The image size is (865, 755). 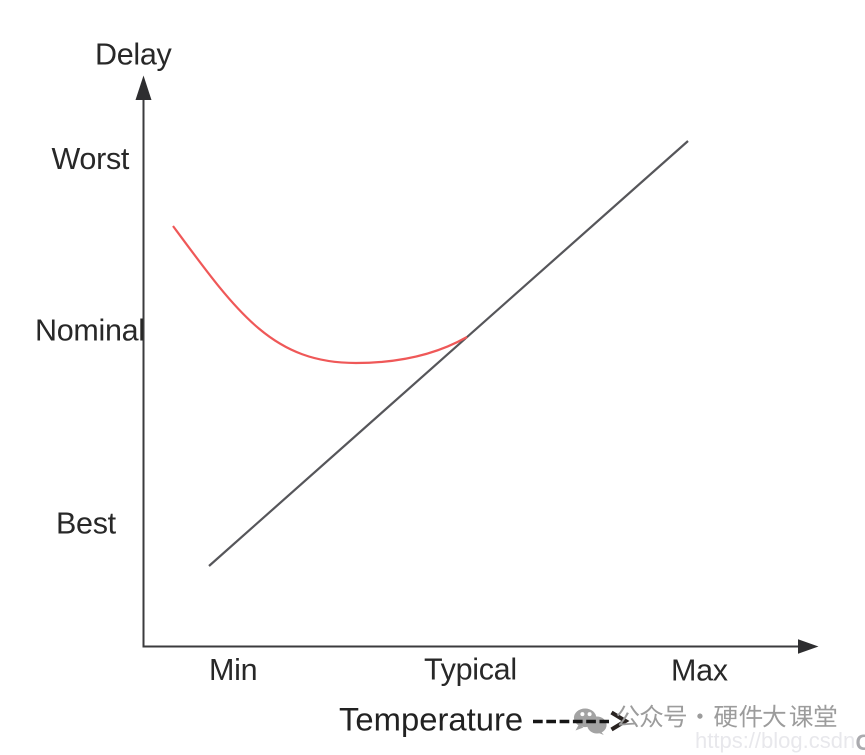 I want to click on svg-text: Delay, so click(x=134, y=55).